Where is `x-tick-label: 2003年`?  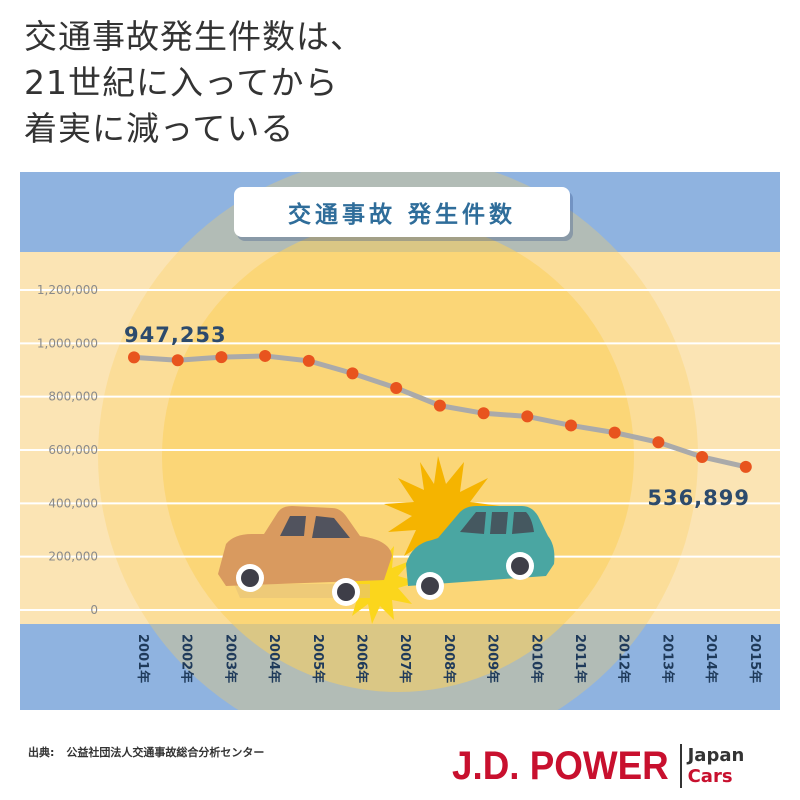 x-tick-label: 2003年 is located at coordinates (230, 658).